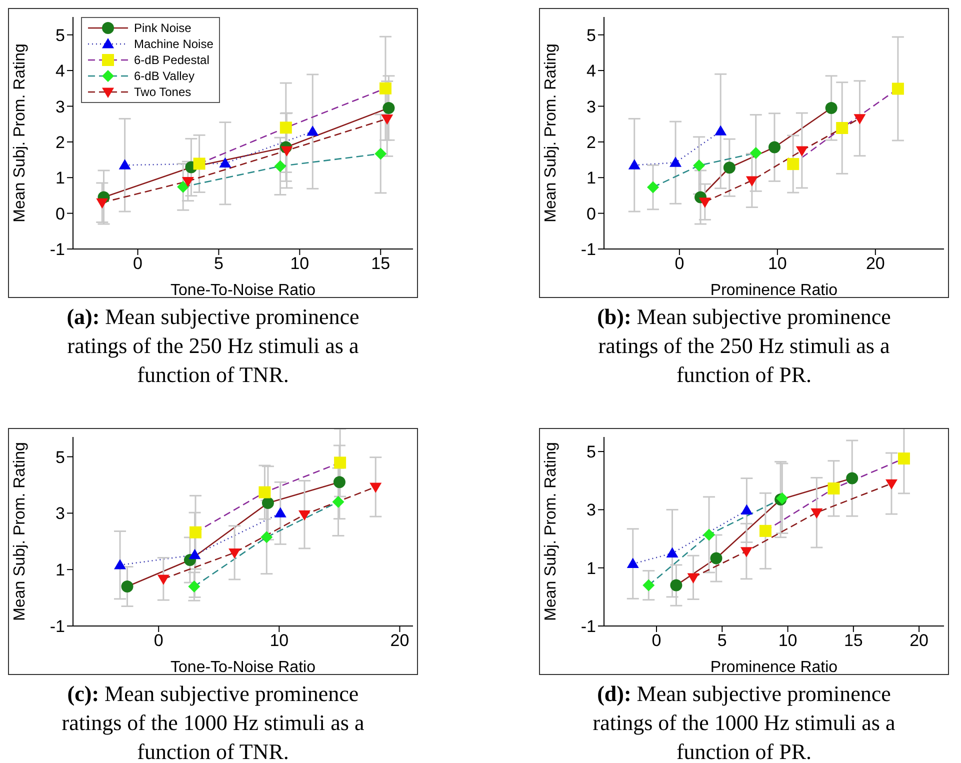 This screenshot has width=961, height=763. I want to click on legend-label: Pink Noise, so click(163, 28).